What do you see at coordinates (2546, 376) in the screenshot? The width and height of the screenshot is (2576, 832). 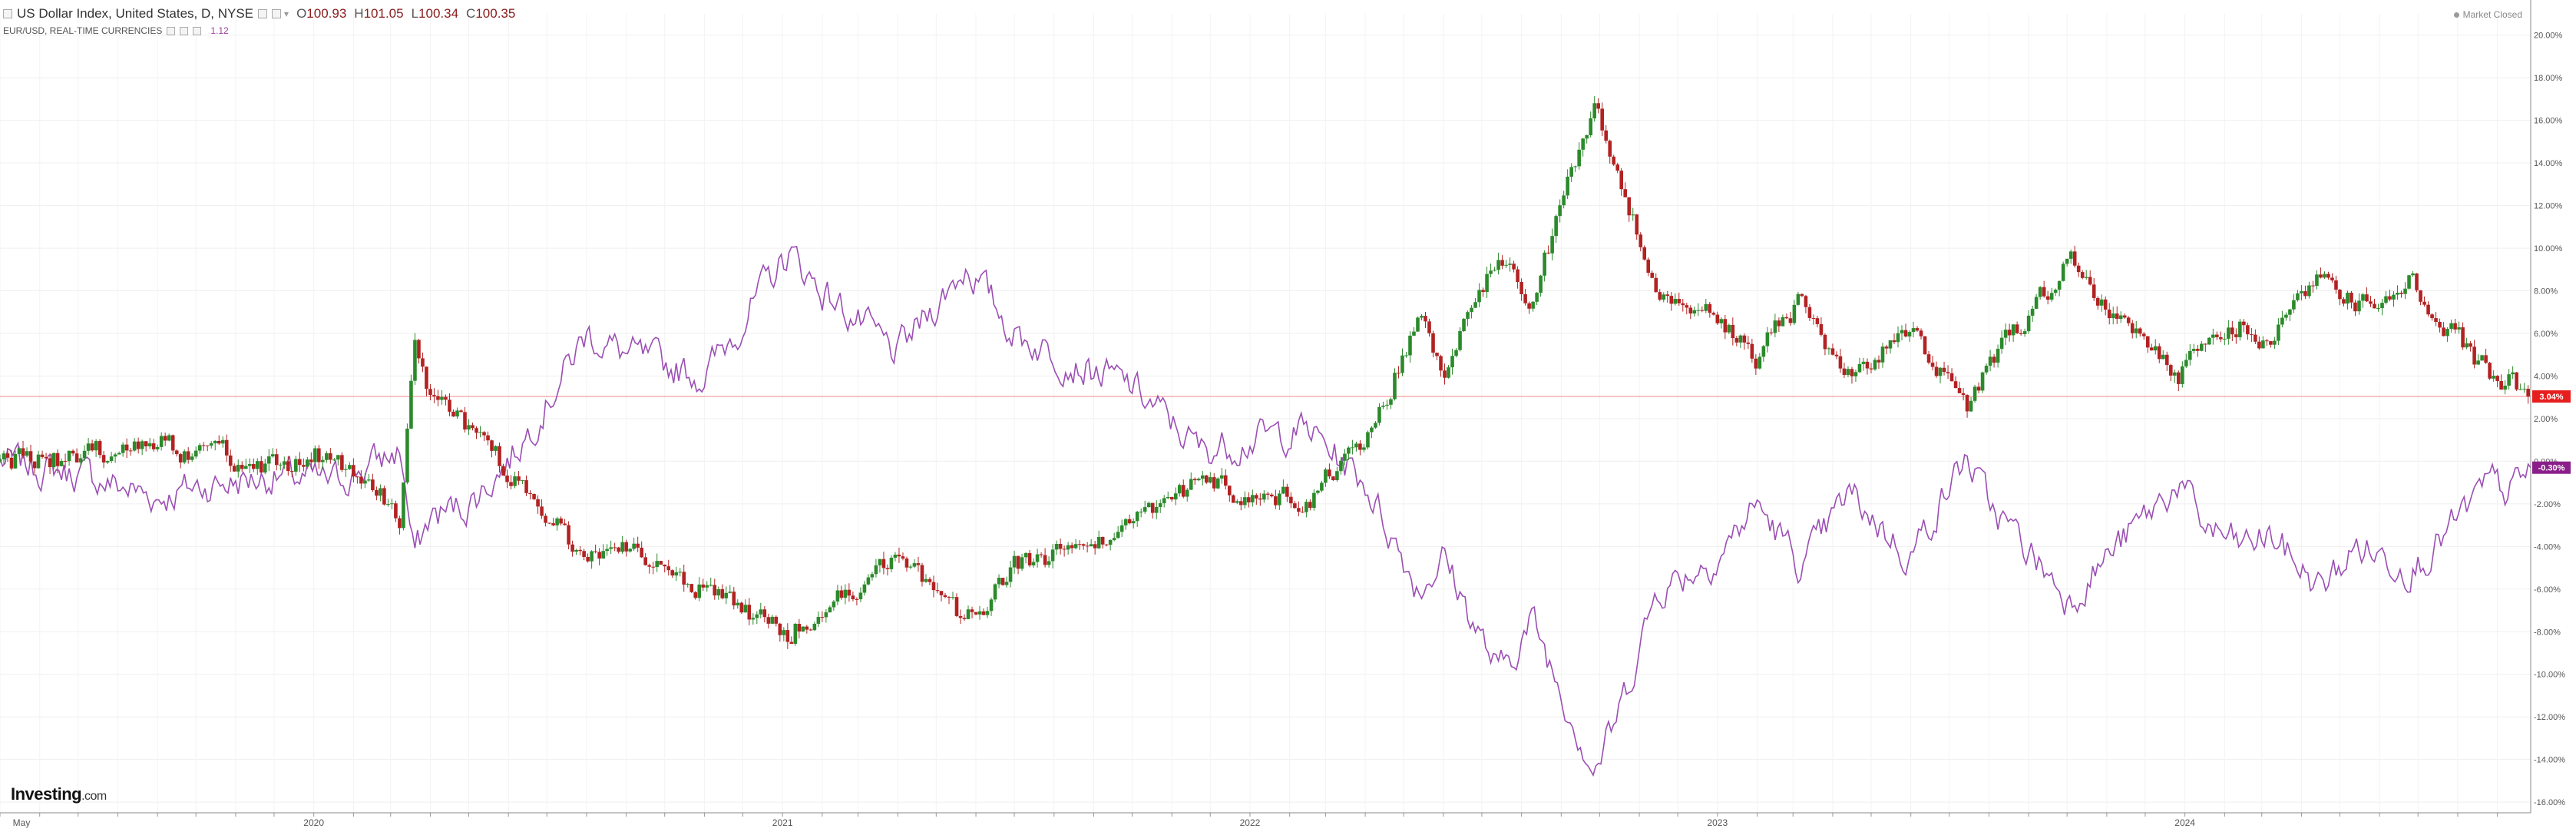 I see `y-tick-label: 4.00%` at bounding box center [2546, 376].